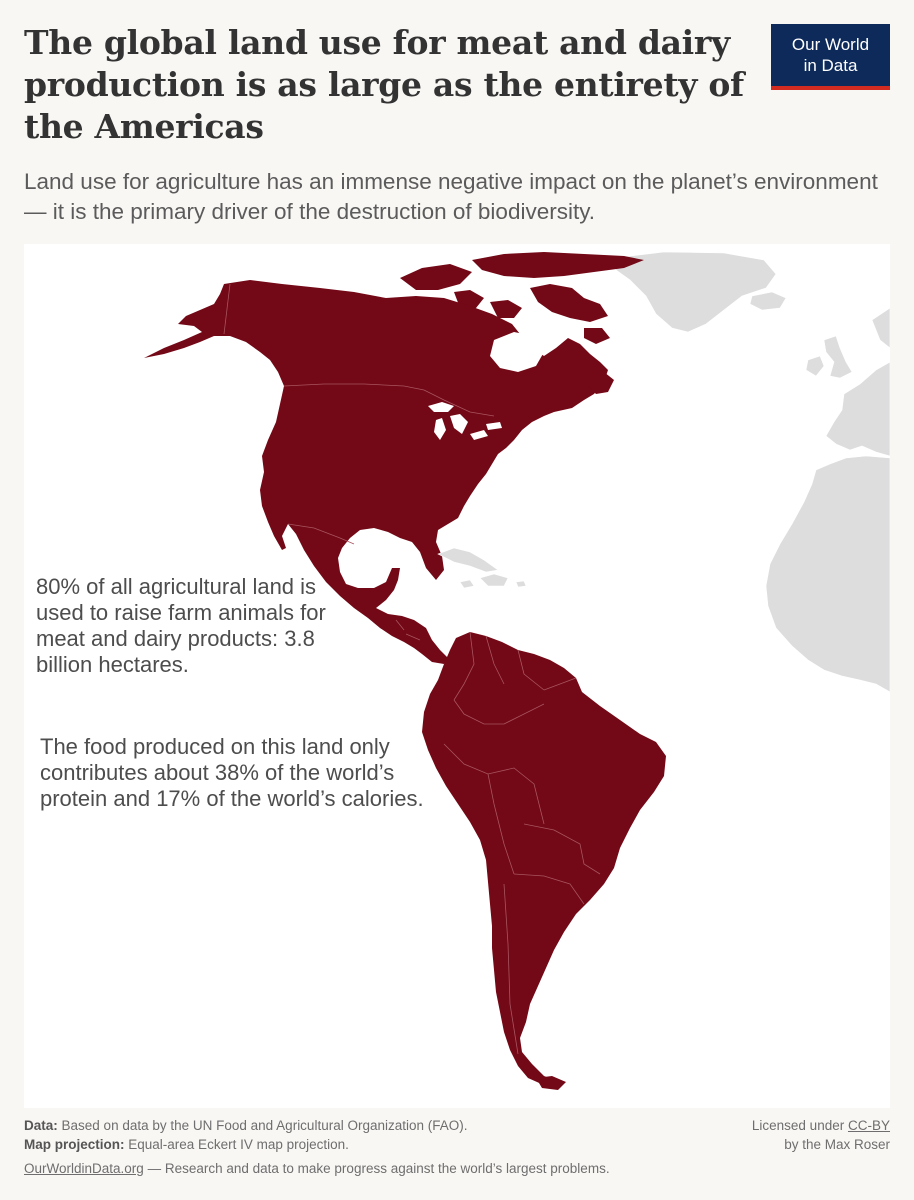  Describe the element at coordinates (857, 409) in the screenshot. I see `europe` at that location.